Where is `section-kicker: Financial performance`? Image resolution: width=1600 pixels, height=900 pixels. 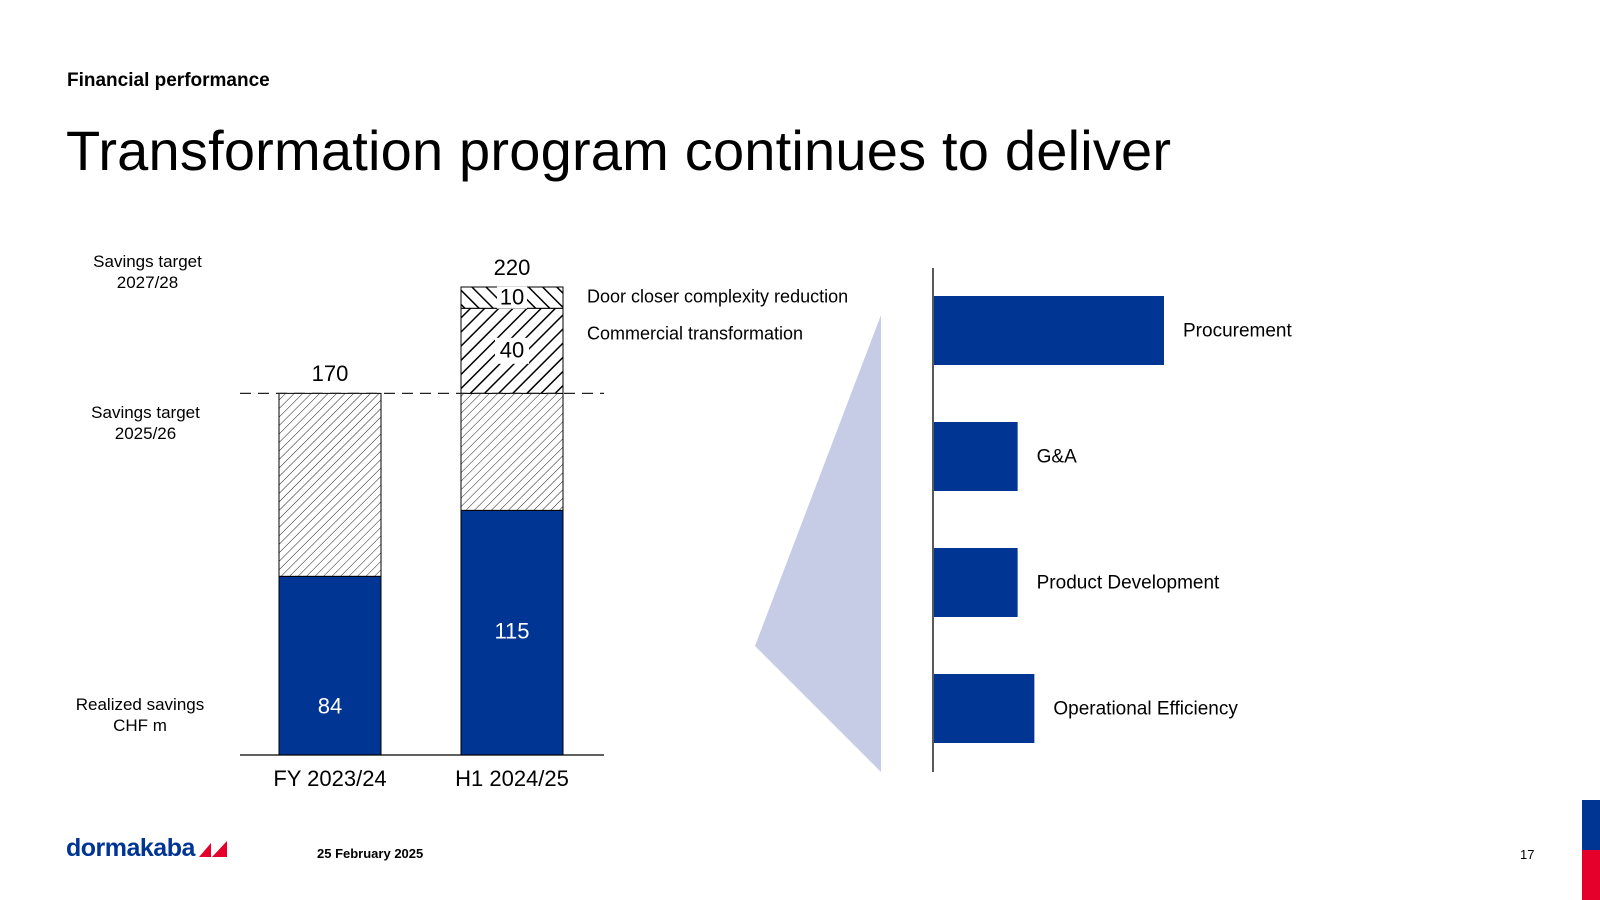 section-kicker: Financial performance is located at coordinates (168, 80).